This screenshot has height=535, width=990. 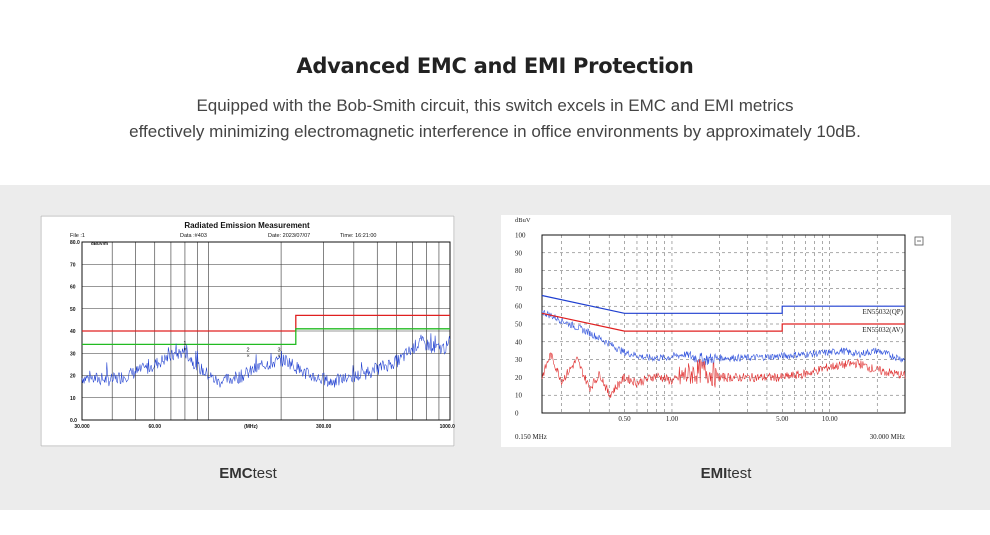 I want to click on emc-x-tick-label: 300.00, so click(x=324, y=427).